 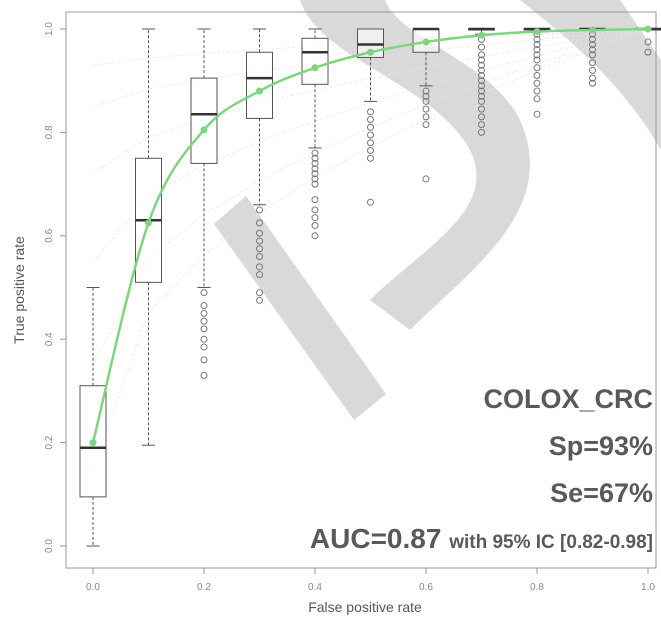 I want to click on auc-confidence-interval: with 95% IC [0.82-0.98], so click(x=551, y=542).